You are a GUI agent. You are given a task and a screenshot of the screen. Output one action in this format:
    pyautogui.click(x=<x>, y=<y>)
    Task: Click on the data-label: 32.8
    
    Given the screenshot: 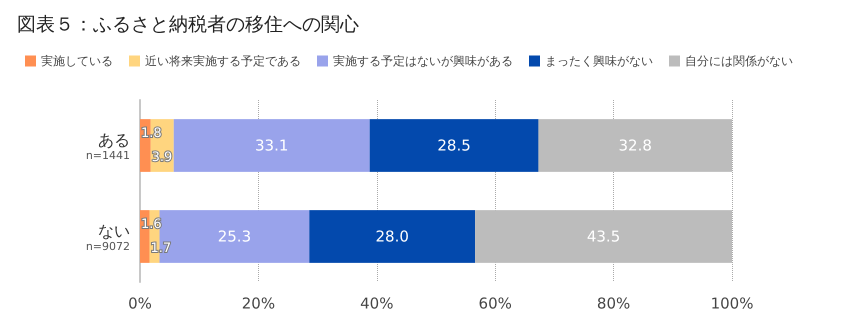 What is the action you would take?
    pyautogui.click(x=635, y=145)
    